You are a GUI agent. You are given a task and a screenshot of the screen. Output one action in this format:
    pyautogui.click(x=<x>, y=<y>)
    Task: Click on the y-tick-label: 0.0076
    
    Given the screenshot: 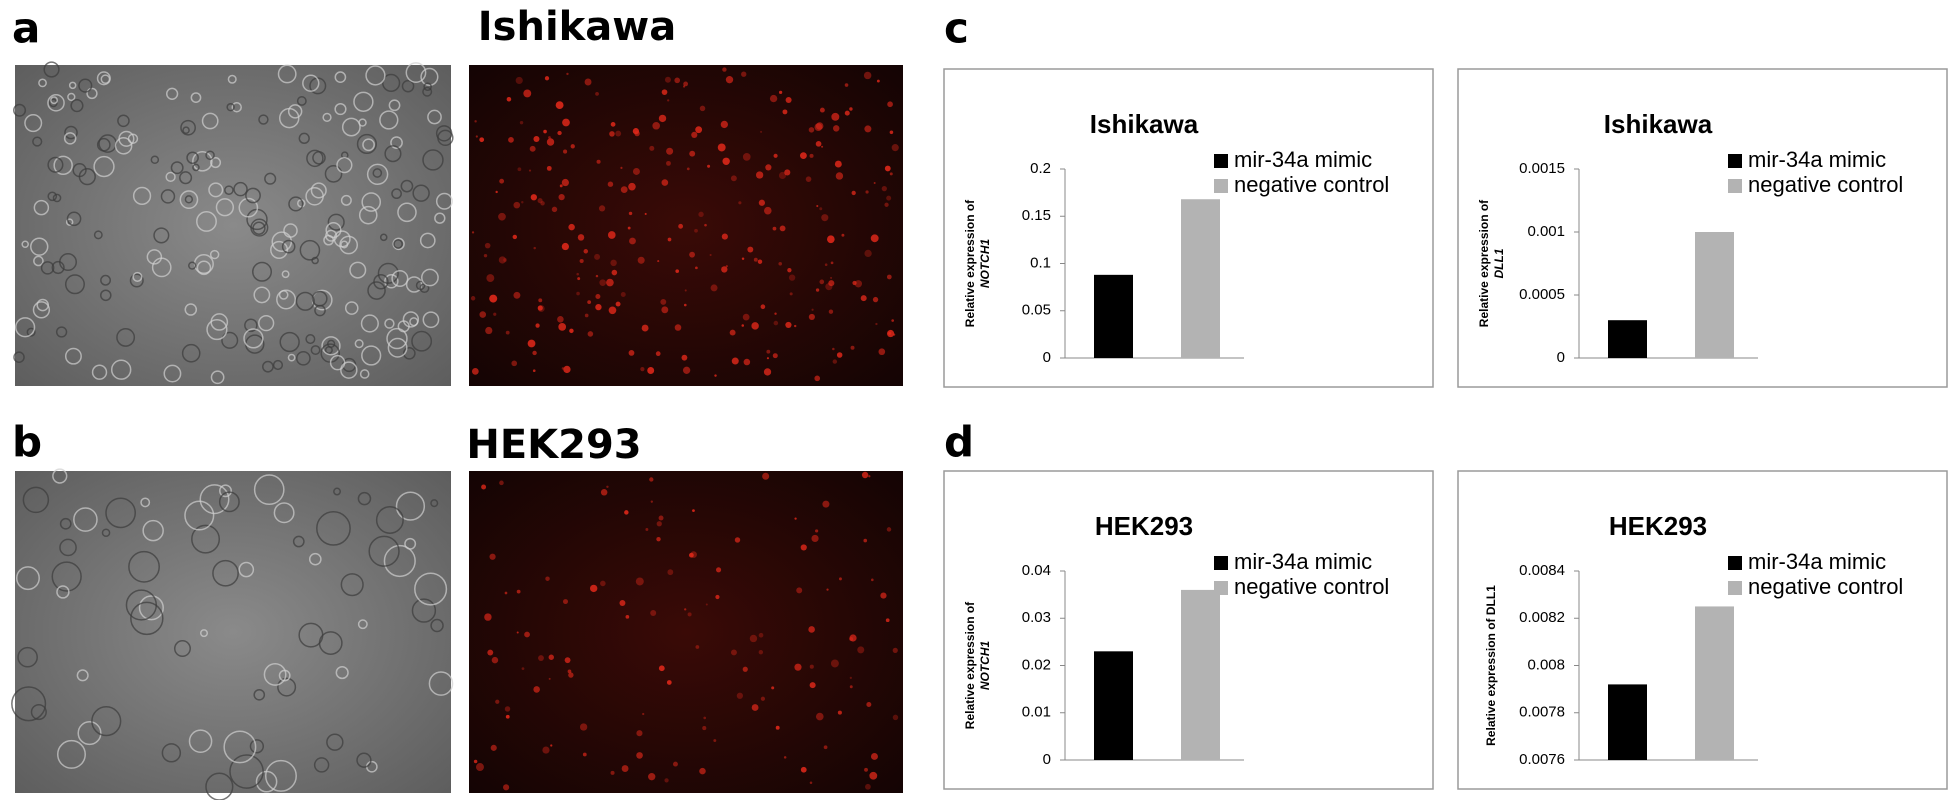 What is the action you would take?
    pyautogui.click(x=1542, y=759)
    